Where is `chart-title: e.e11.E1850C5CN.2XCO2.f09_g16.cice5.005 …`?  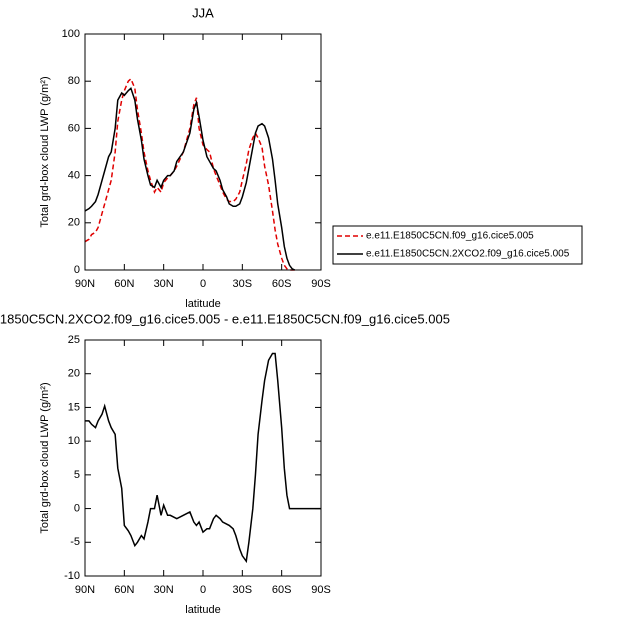 chart-title: e.e11.E1850C5CN.2XCO2.f09_g16.cice5.005 … is located at coordinates (225, 318).